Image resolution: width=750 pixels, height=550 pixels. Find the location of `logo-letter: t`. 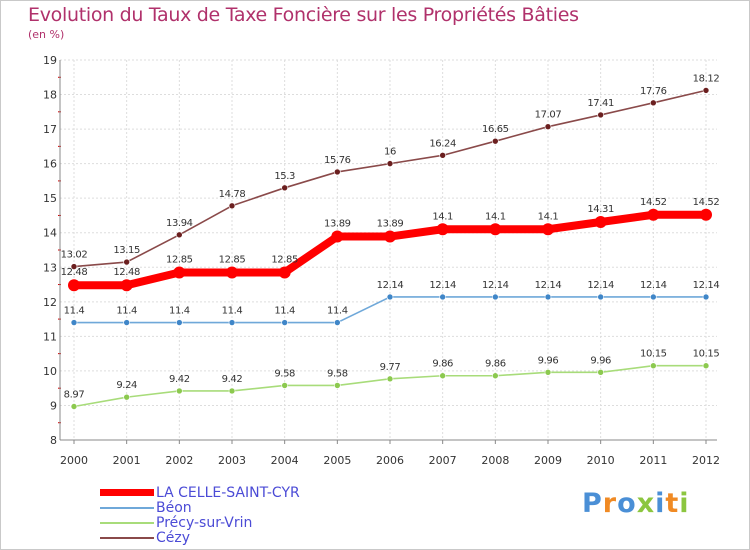

logo-letter: t is located at coordinates (672, 503).